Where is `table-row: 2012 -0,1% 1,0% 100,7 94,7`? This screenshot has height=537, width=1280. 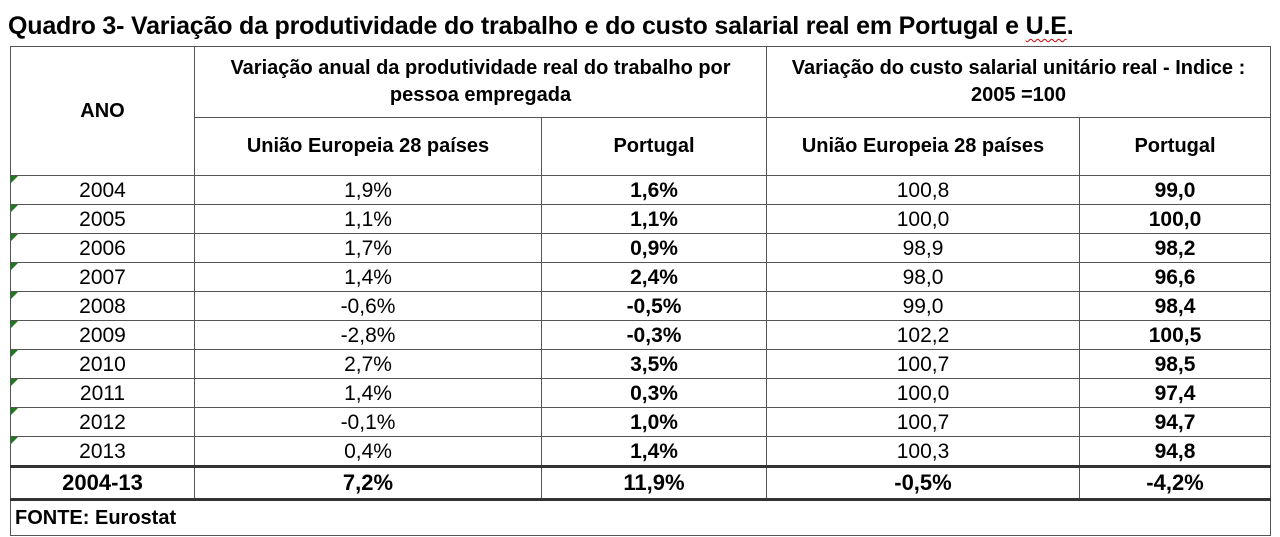
table-row: 2012 -0,1% 1,0% 100,7 94,7 is located at coordinates (641, 422).